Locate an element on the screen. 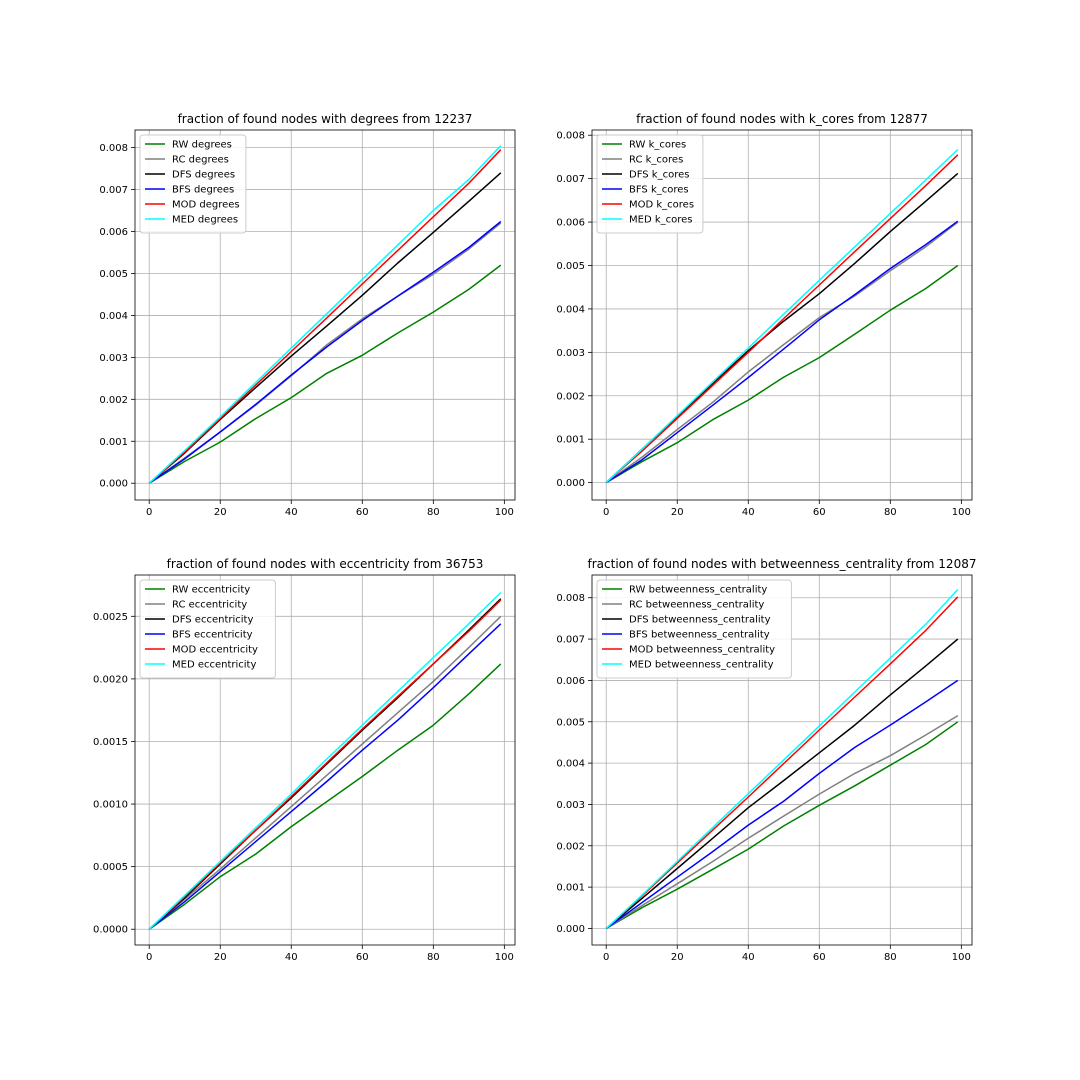  legend-label: MOD k_cores is located at coordinates (661, 205).